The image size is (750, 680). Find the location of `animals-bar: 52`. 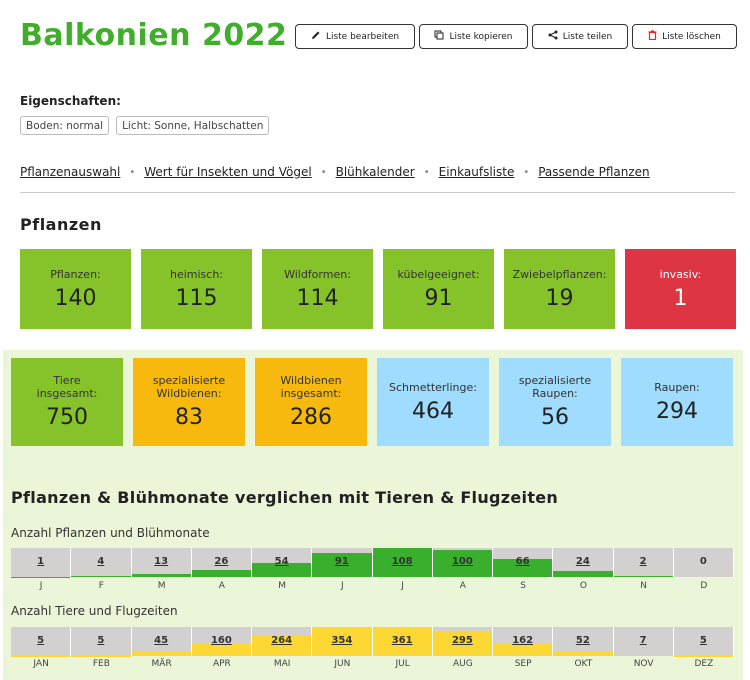

animals-bar: 52 is located at coordinates (583, 641).